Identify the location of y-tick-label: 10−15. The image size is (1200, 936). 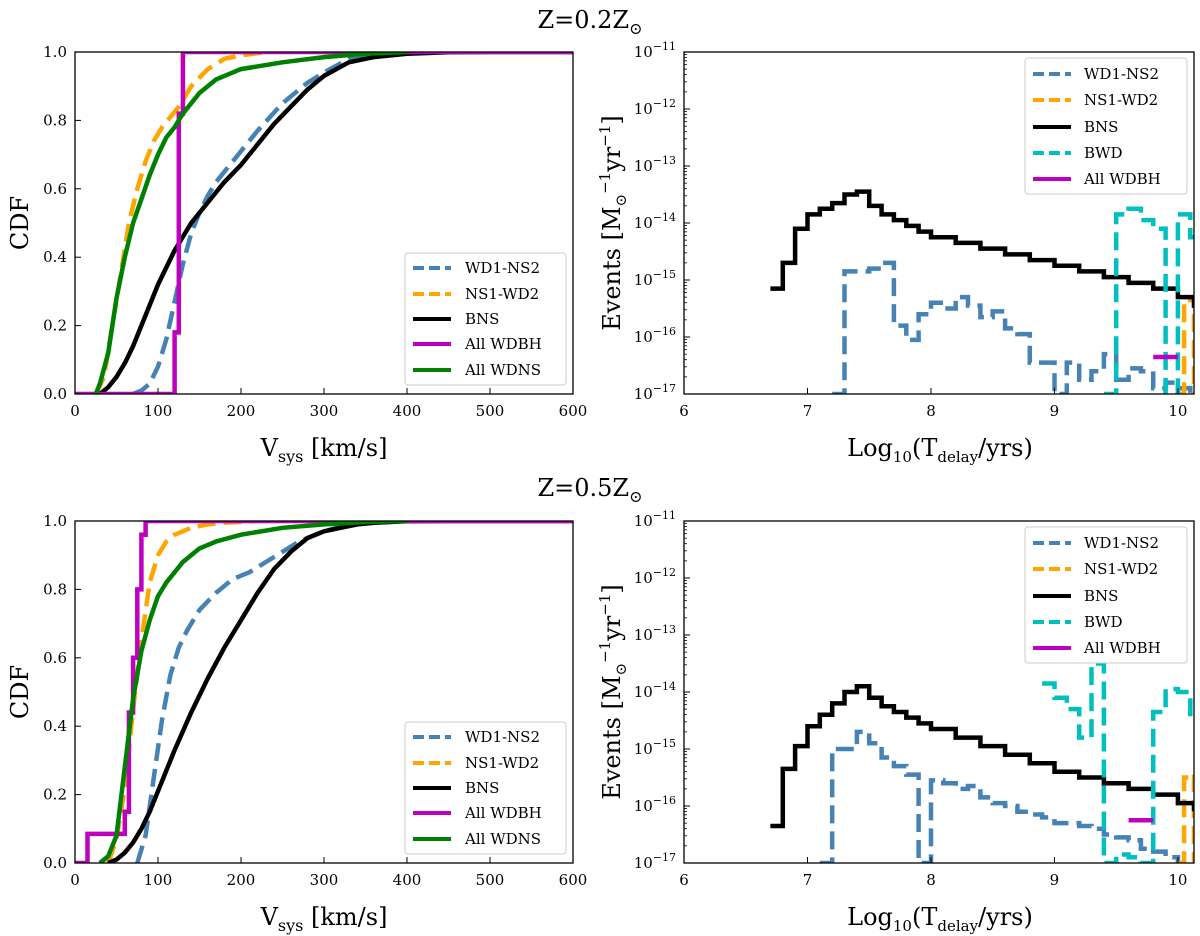
(655, 747).